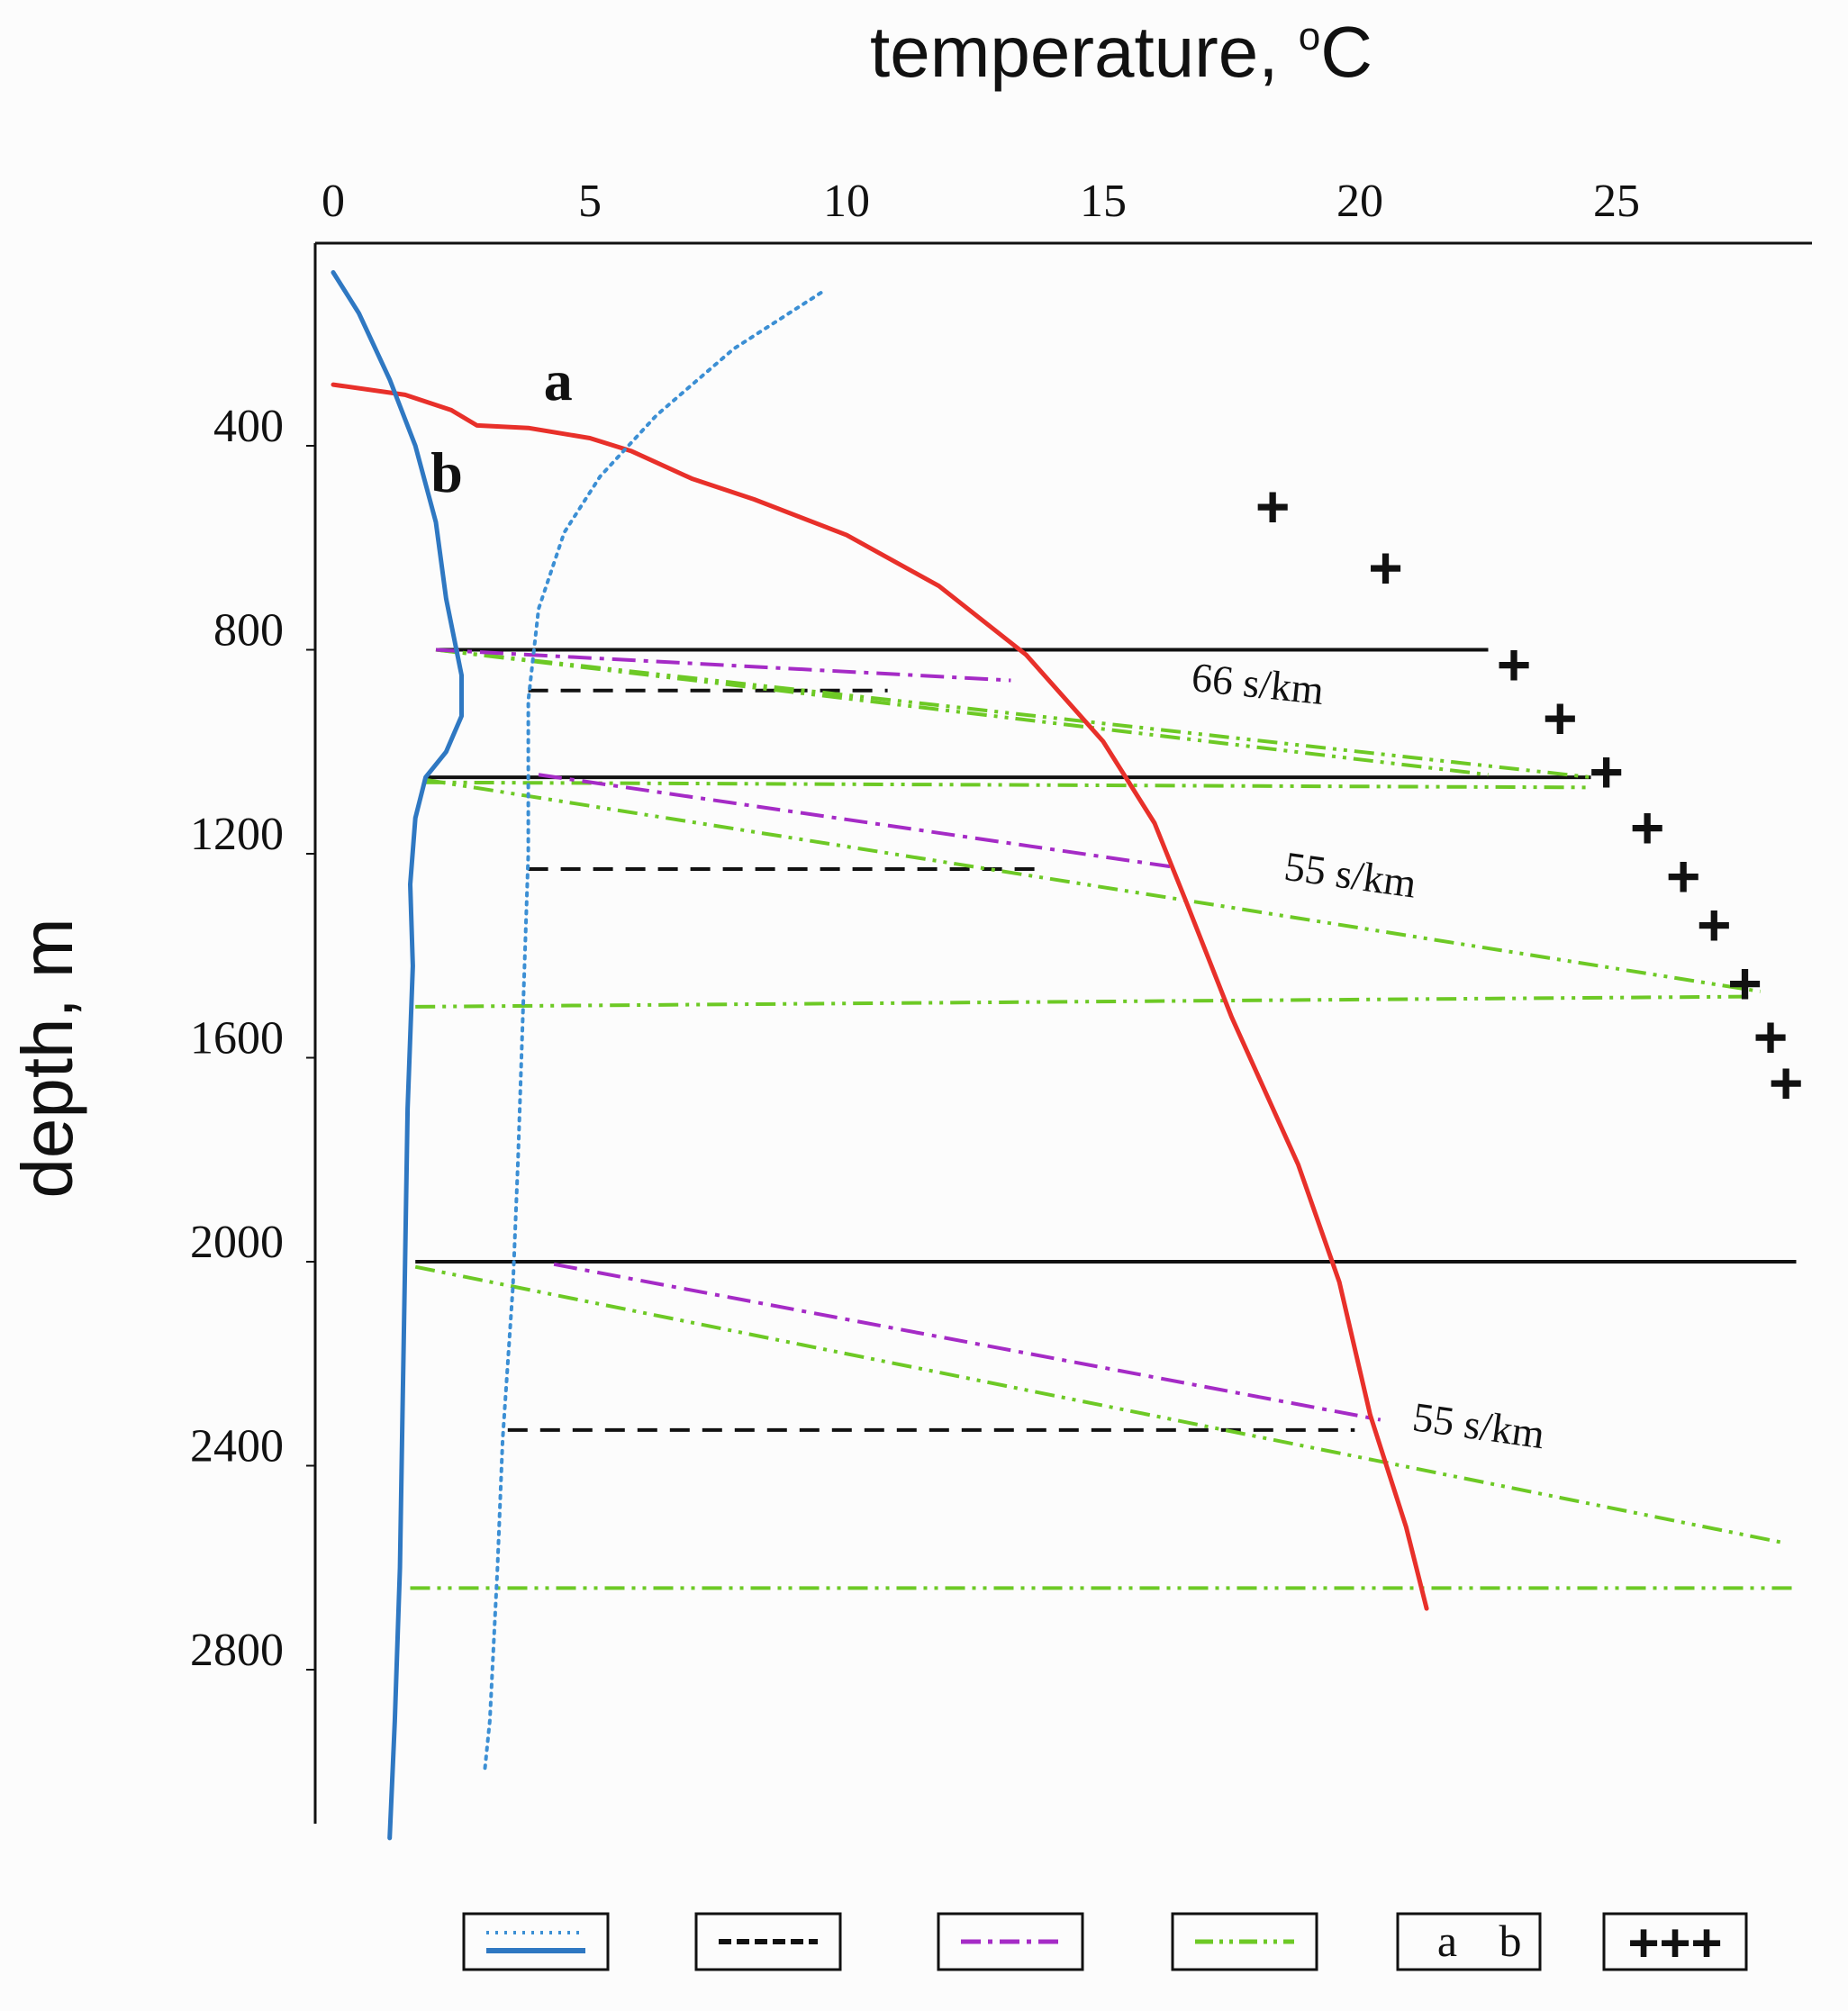 This screenshot has height=2011, width=1848. I want to click on chart-title: temperature, oC, so click(1121, 52).